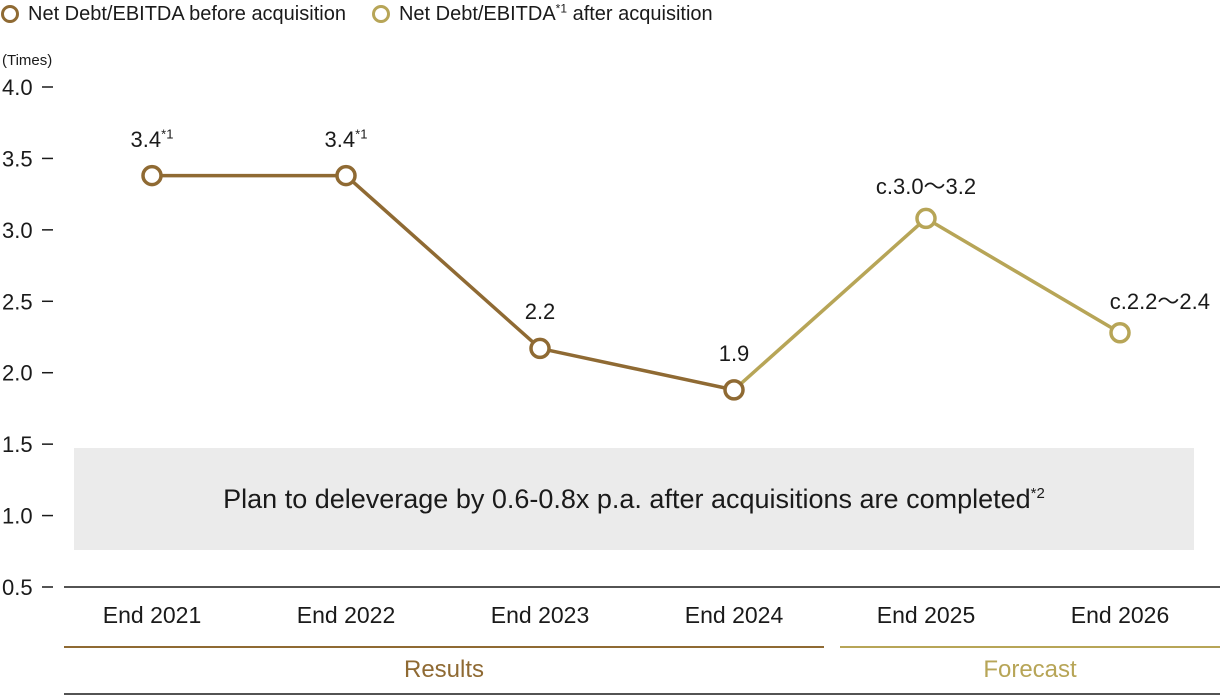 This screenshot has height=696, width=1220. Describe the element at coordinates (27, 60) in the screenshot. I see `y-axis-unit: (Times)` at that location.